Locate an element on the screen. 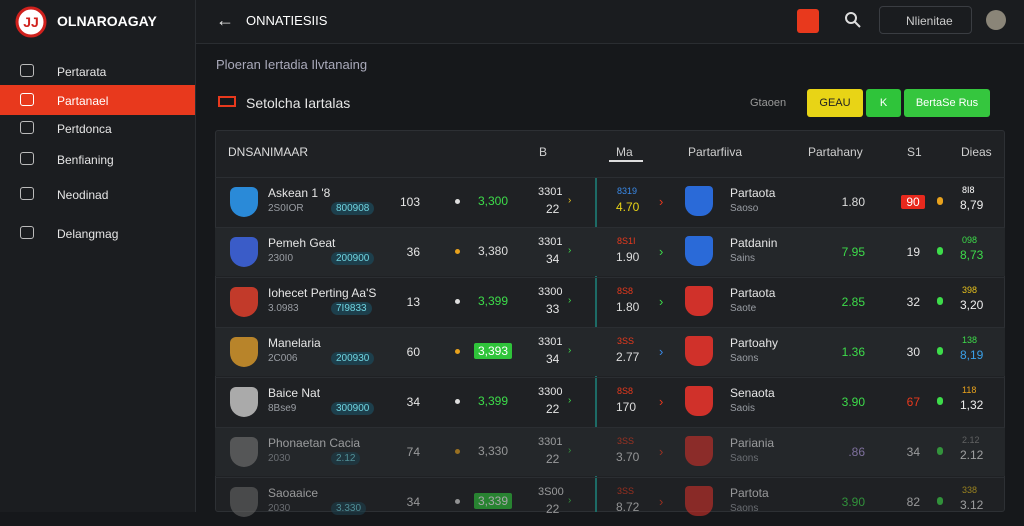  nav-item: Pertarata is located at coordinates (82, 72).